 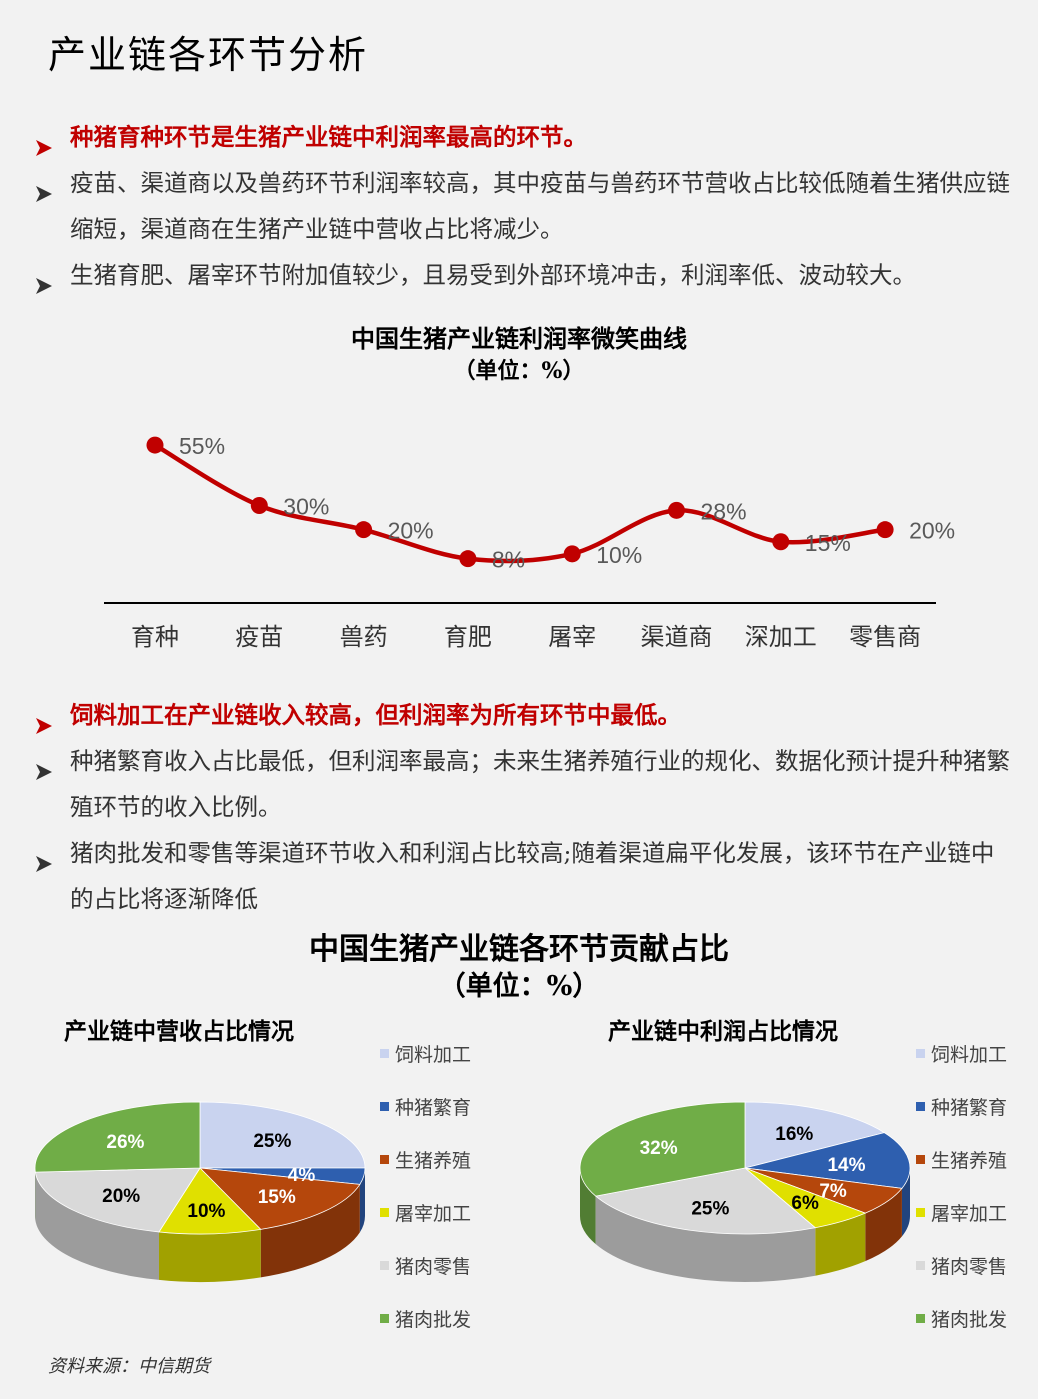 What do you see at coordinates (846, 1165) in the screenshot?
I see `pie-data-label: 14%` at bounding box center [846, 1165].